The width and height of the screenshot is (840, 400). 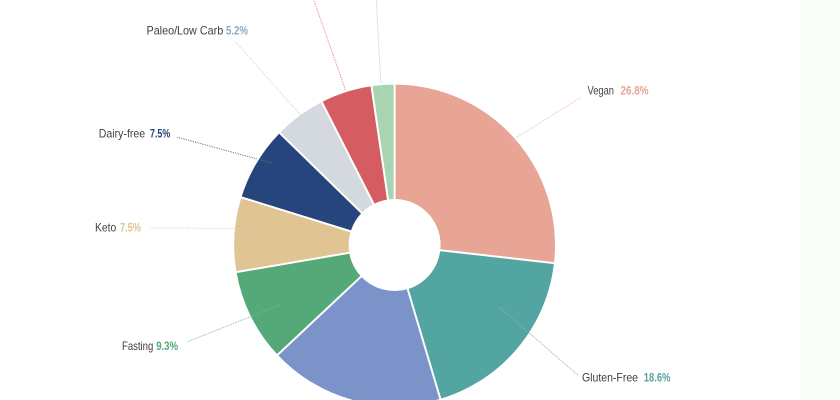 What do you see at coordinates (635, 91) in the screenshot?
I see `svg-text: 26.8%` at bounding box center [635, 91].